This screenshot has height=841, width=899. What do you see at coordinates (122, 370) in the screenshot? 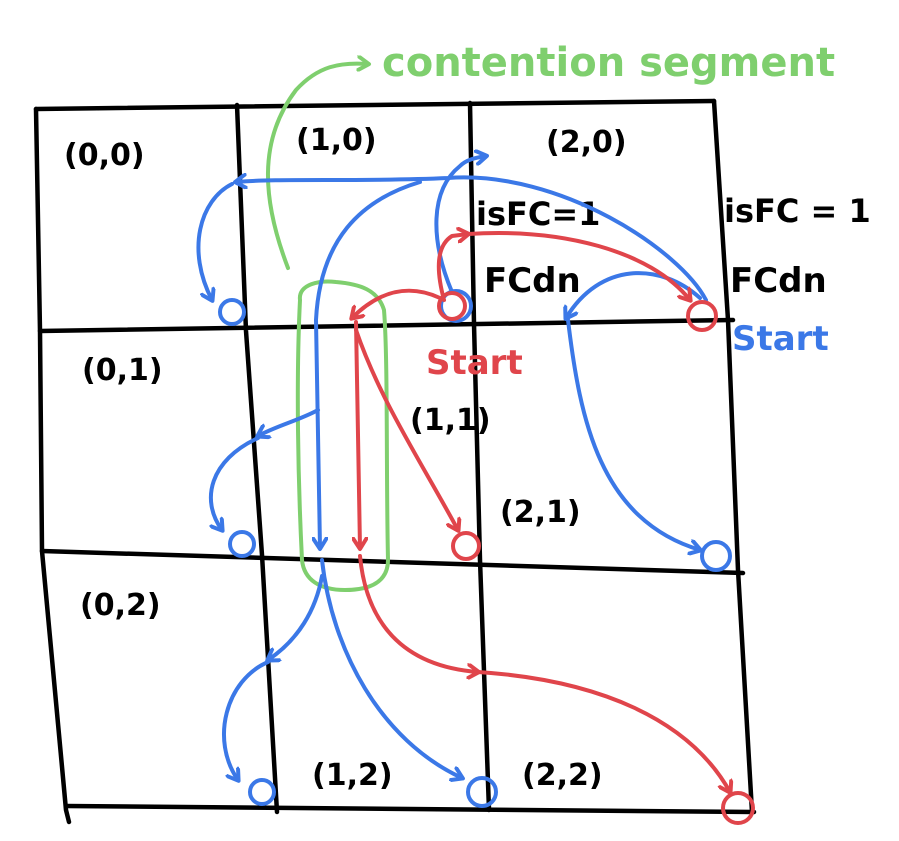
I see `cell-label-0-1: (0,1)` at bounding box center [122, 370].